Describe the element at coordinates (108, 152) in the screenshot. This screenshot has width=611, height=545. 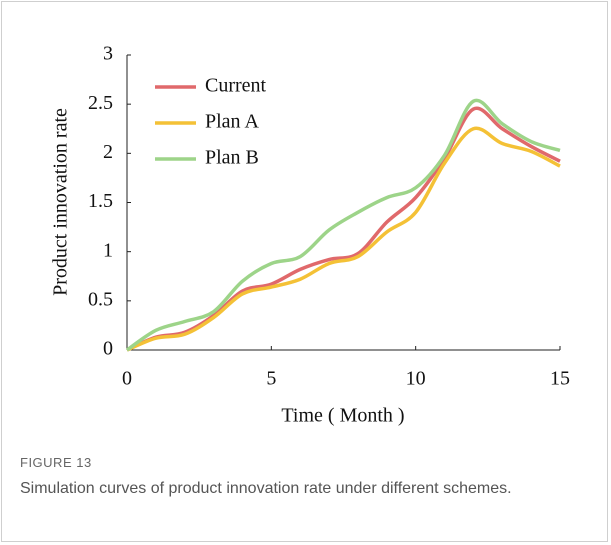
I see `y-tick-label: 2` at that location.